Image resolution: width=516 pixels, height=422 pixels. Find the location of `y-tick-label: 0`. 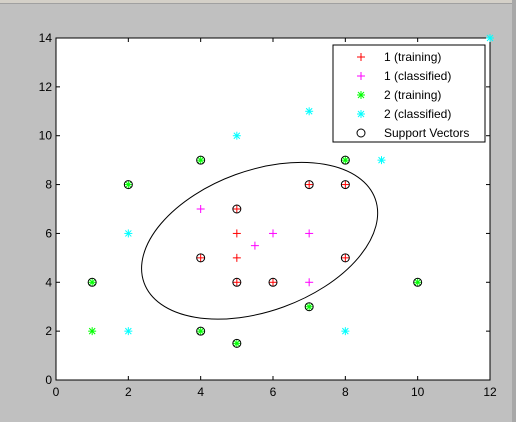

y-tick-label: 0 is located at coordinates (48, 380).